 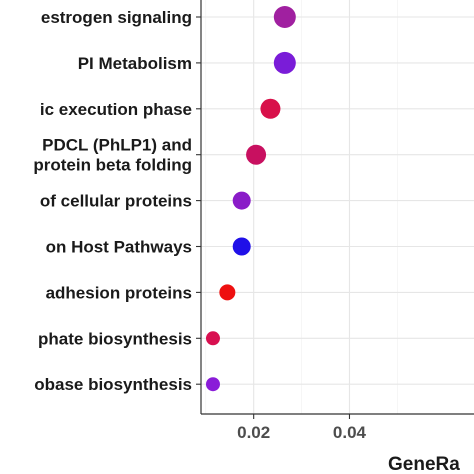 I want to click on x-axis-title: GeneRa, so click(x=424, y=464).